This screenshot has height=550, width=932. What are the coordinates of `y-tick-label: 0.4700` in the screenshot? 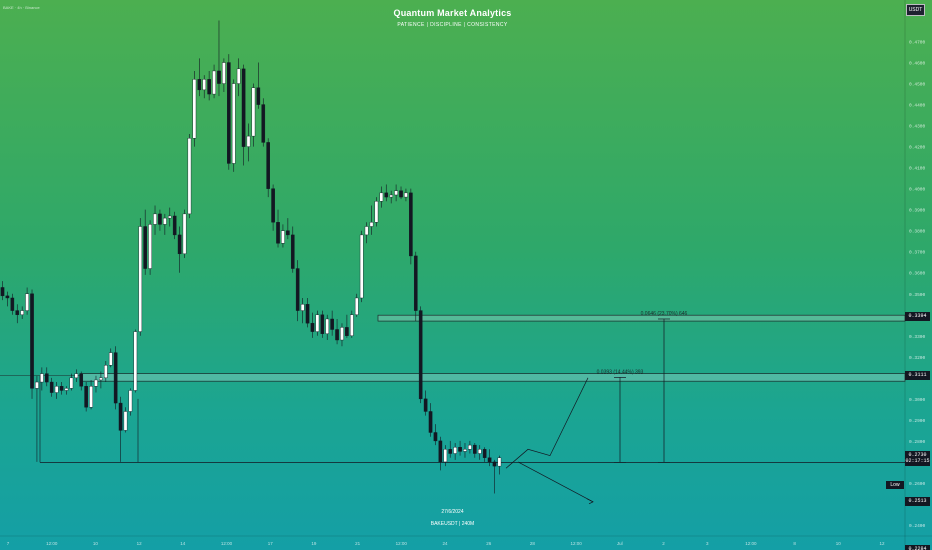 It's located at (917, 43).